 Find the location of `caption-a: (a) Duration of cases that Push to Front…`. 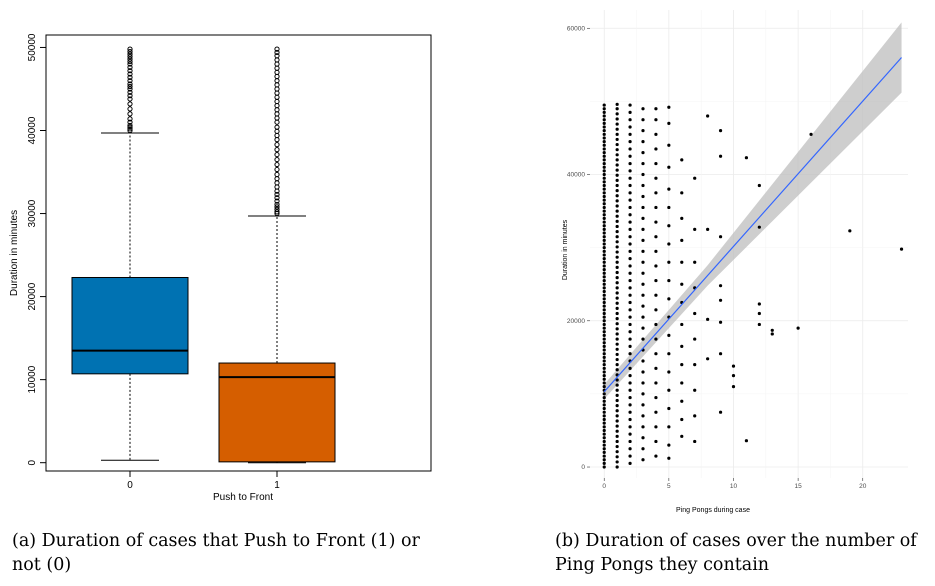

caption-a: (a) Duration of cases that Push to Front… is located at coordinates (216, 553).